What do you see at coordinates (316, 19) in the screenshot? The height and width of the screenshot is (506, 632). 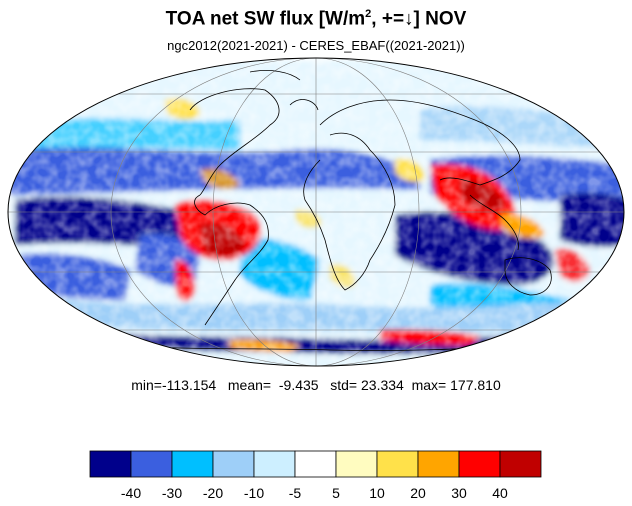 I see `map-title: TOA net SW flux [W/m2, +=↓] NOV` at bounding box center [316, 19].